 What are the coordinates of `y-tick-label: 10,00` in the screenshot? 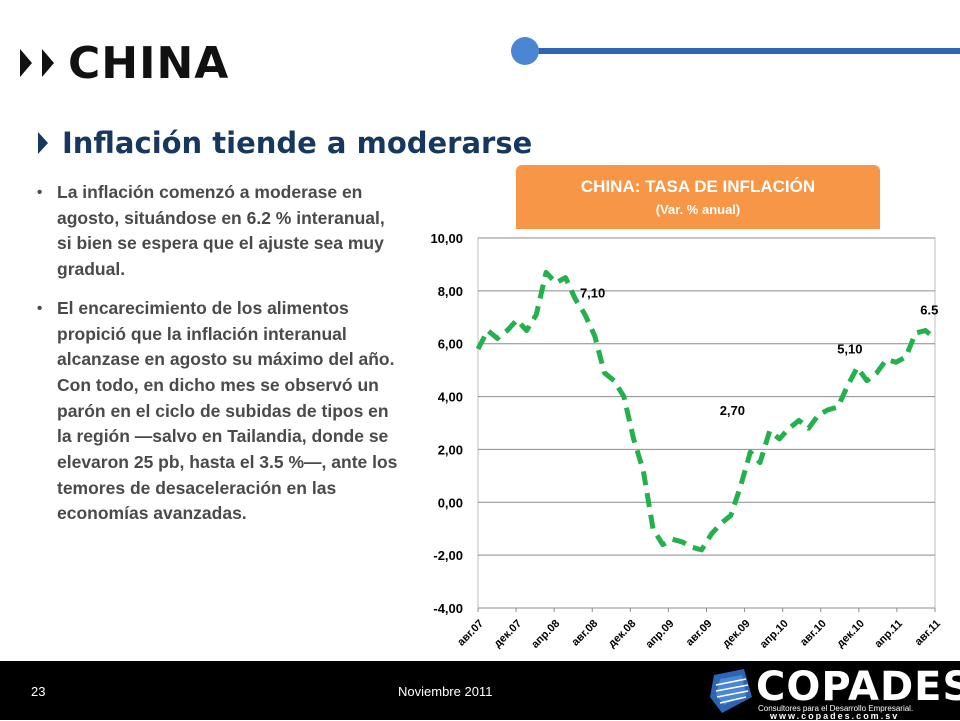 It's located at (446, 238).